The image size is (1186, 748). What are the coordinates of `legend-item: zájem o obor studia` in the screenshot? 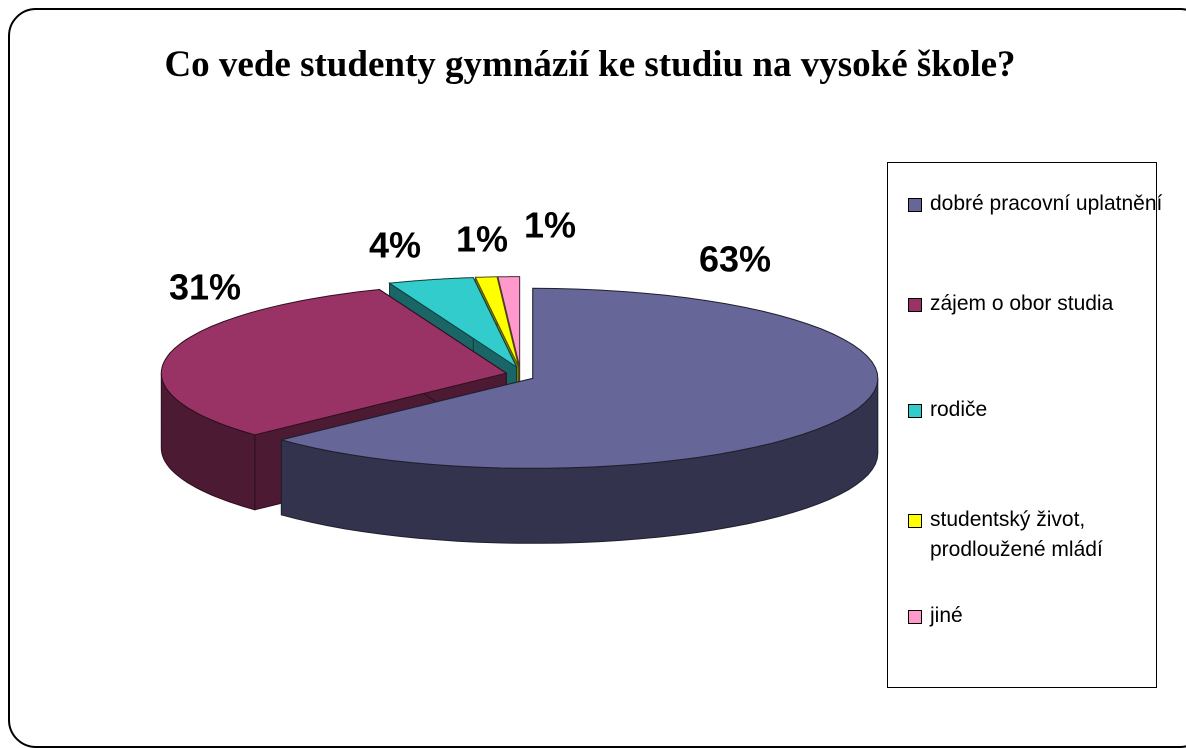 It's located at (1039, 304).